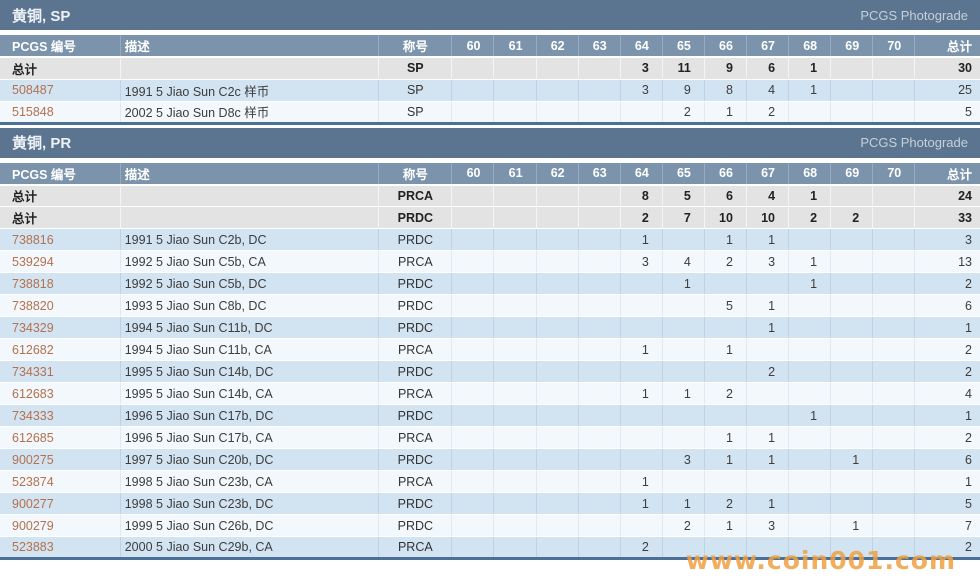 The width and height of the screenshot is (980, 581). Describe the element at coordinates (490, 437) in the screenshot. I see `coin-row: 612685 1996 5 Jiao Sun C17b, CA PRCA 1 1 2` at that location.